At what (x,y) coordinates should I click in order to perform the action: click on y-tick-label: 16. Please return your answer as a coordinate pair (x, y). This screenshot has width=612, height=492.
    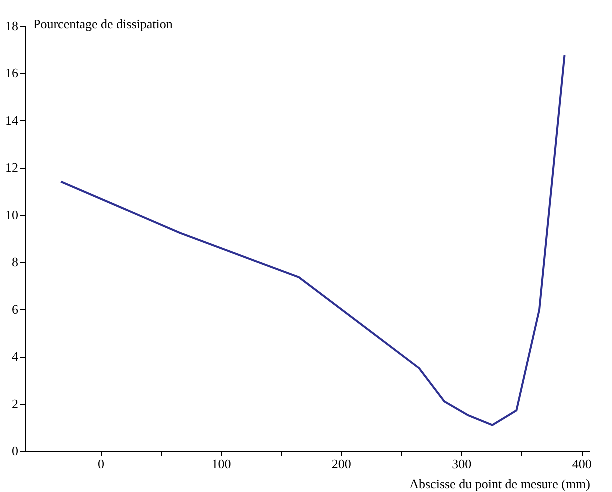
    Looking at the image, I should click on (12, 73).